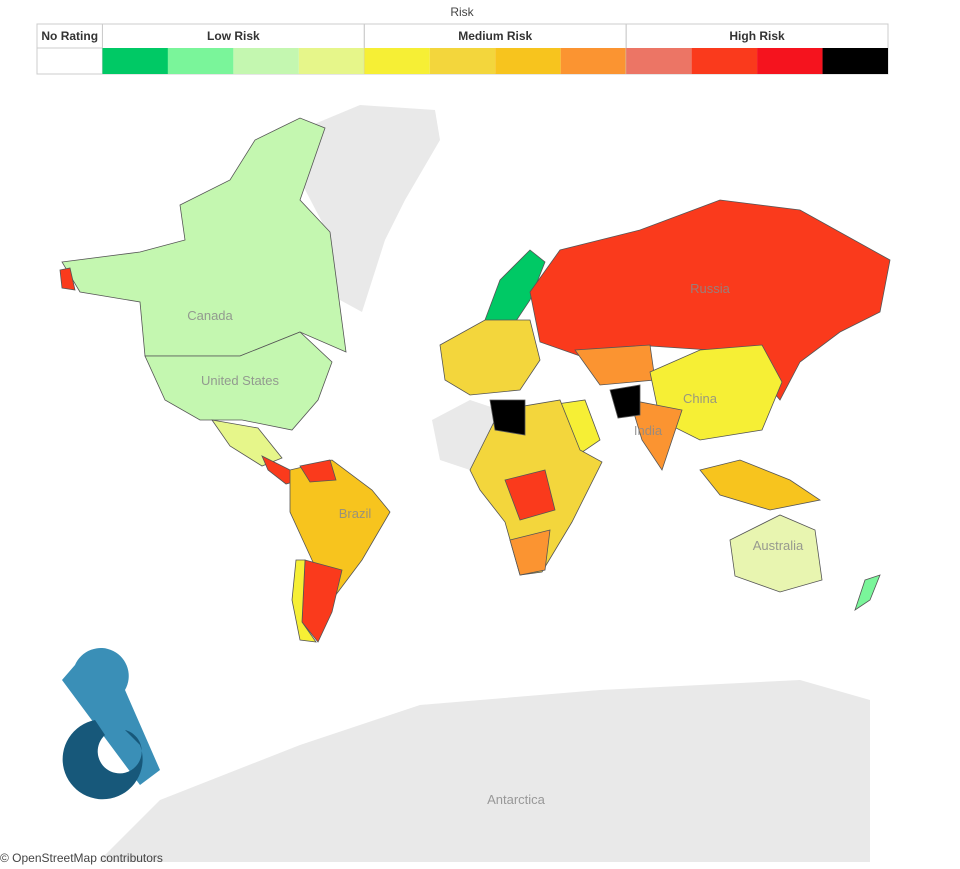 Image resolution: width=960 pixels, height=869 pixels. What do you see at coordinates (210, 315) in the screenshot?
I see `map-label: Canada` at bounding box center [210, 315].